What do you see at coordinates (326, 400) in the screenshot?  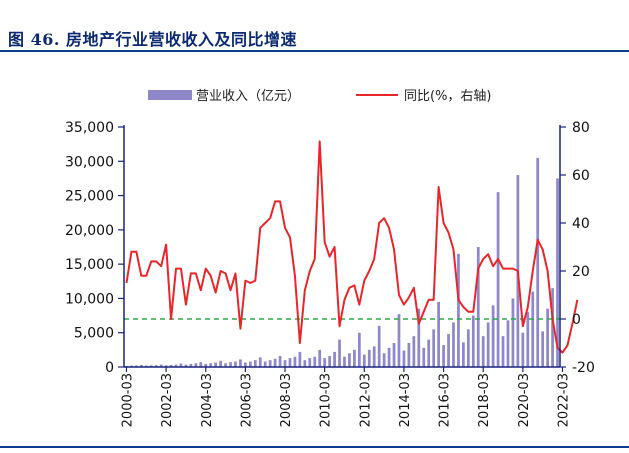 I see `x-tick-label: 2010-03` at bounding box center [326, 400].